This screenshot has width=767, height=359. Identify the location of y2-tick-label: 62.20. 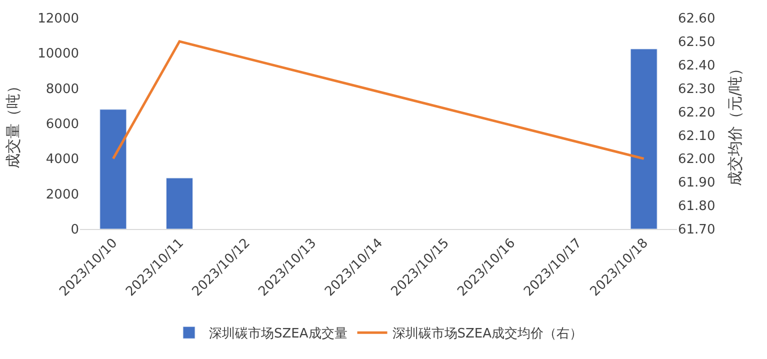
(697, 112).